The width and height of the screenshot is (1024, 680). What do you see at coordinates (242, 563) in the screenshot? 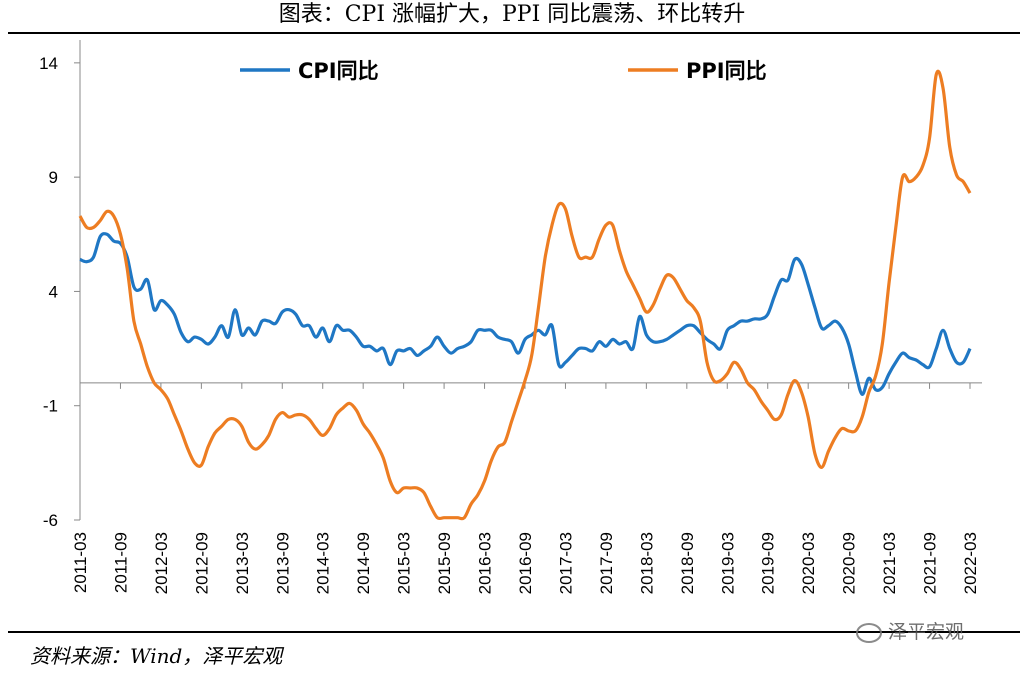
I see `x-tick-label: 2013-03` at bounding box center [242, 563].